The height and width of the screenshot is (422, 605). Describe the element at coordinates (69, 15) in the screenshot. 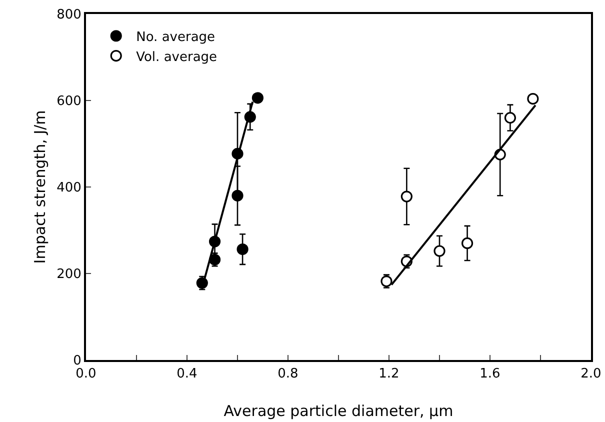

I see `y-tick-label: 800` at that location.